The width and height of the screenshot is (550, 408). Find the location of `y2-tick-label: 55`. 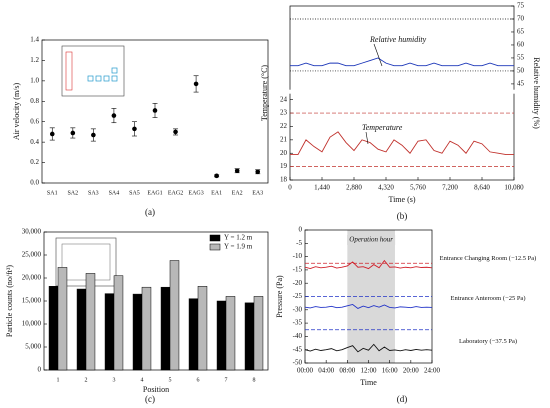

y2-tick-label: 55 is located at coordinates (521, 58).